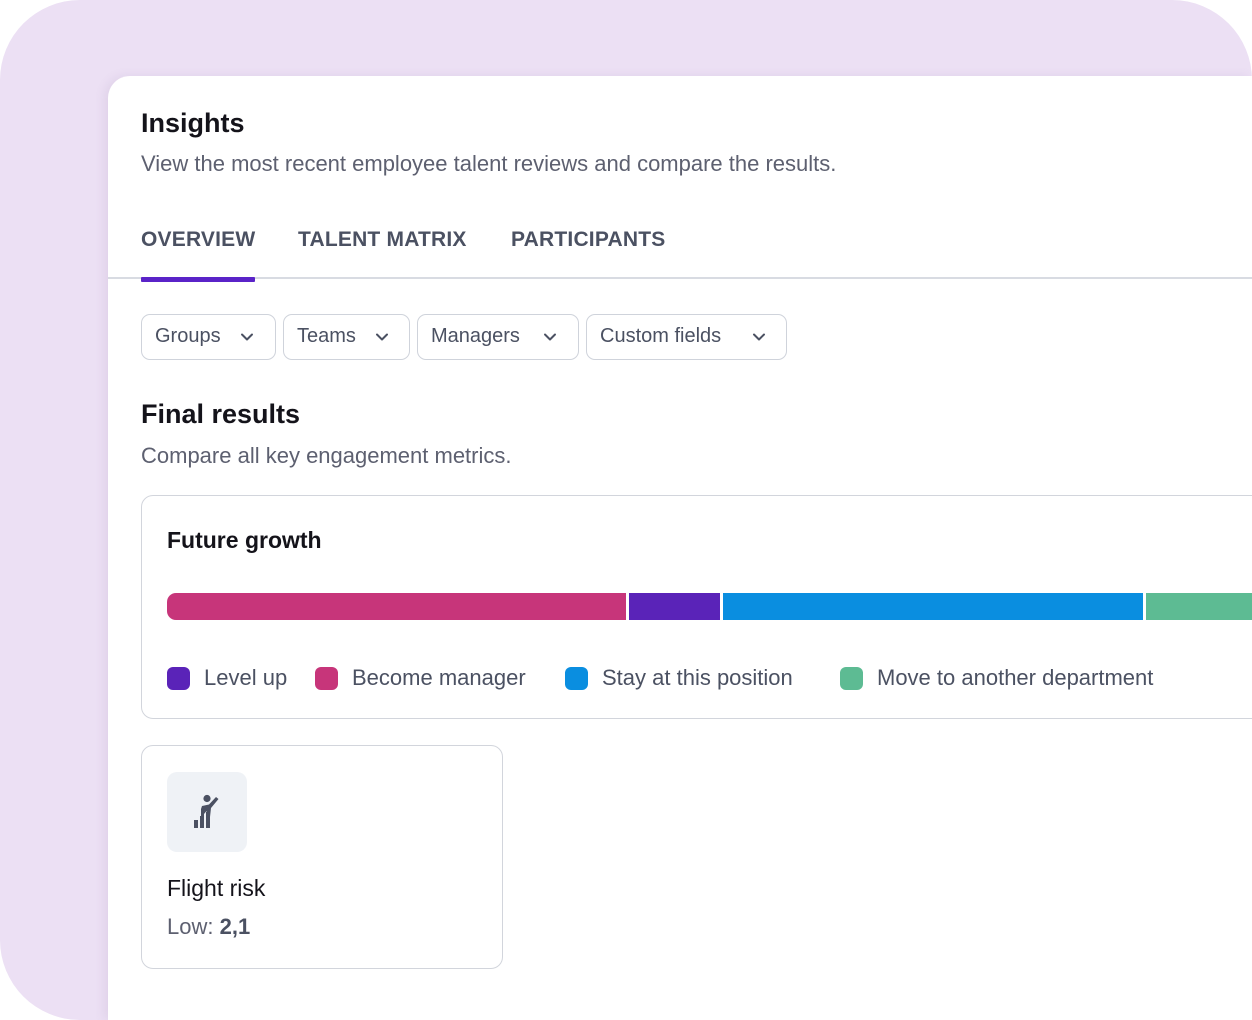 The height and width of the screenshot is (1020, 1252). I want to click on flight-risk-value: Low: 2,1, so click(208, 927).